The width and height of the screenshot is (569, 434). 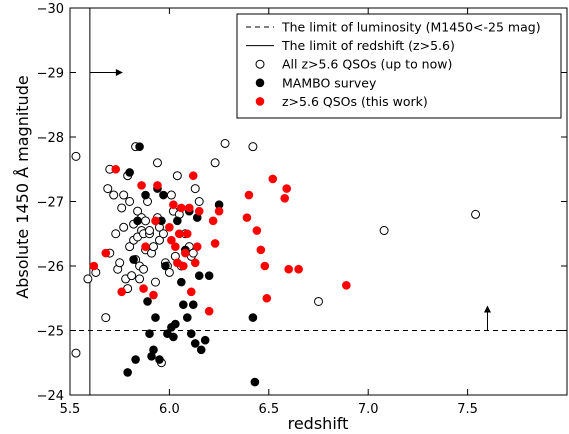 I want to click on x-tick-label: 5.5, so click(x=70, y=409).